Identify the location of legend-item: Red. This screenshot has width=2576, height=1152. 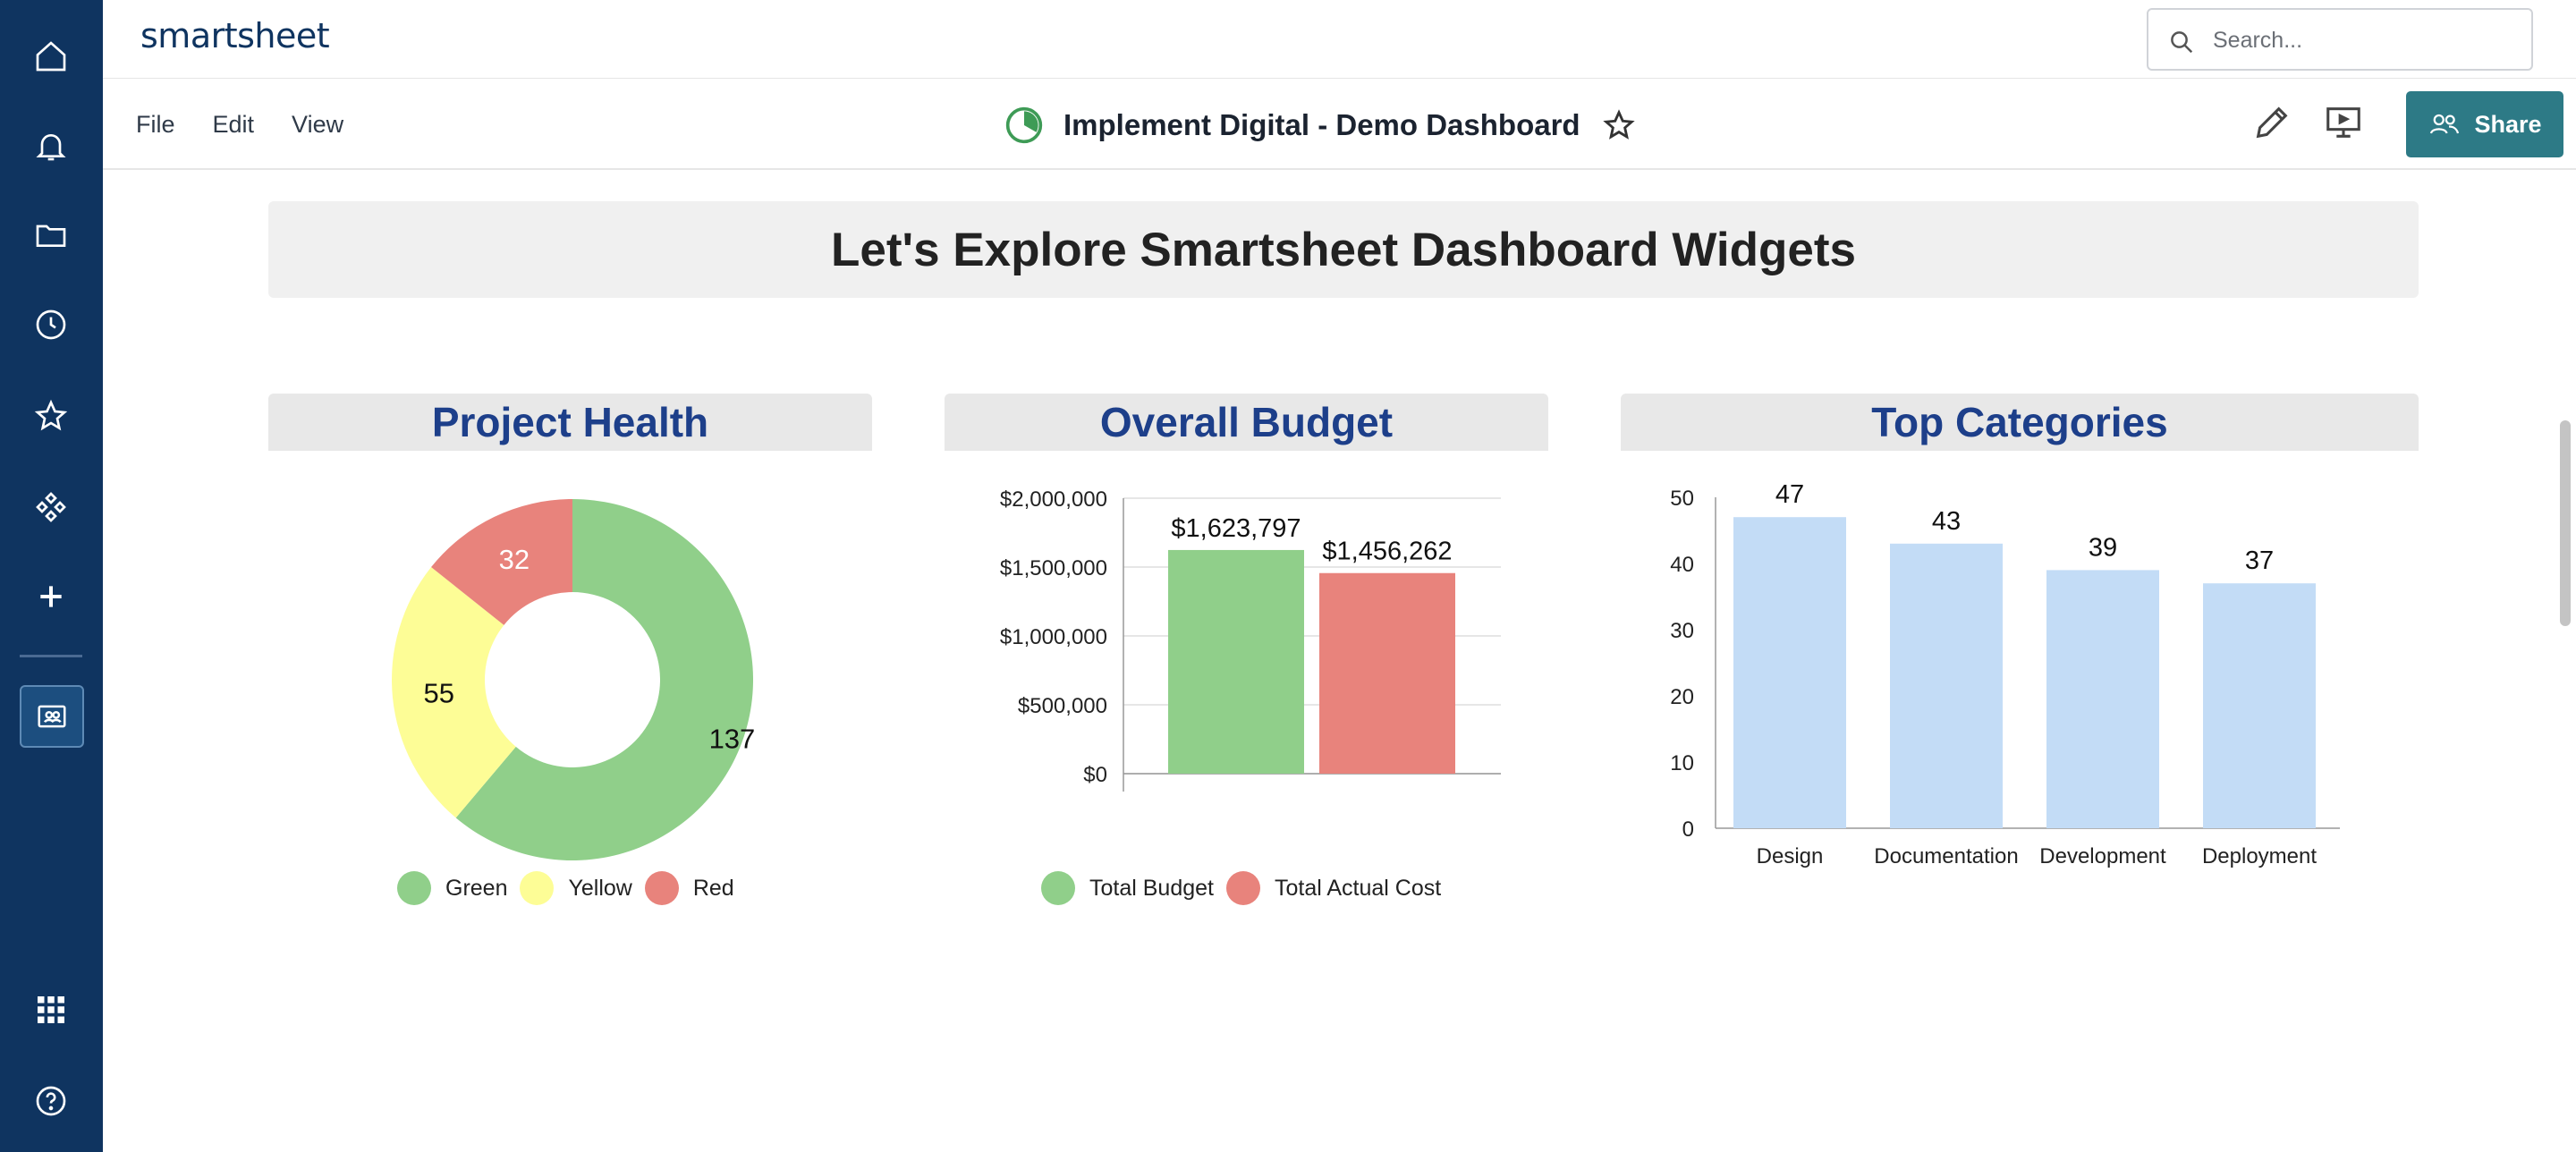
(689, 888).